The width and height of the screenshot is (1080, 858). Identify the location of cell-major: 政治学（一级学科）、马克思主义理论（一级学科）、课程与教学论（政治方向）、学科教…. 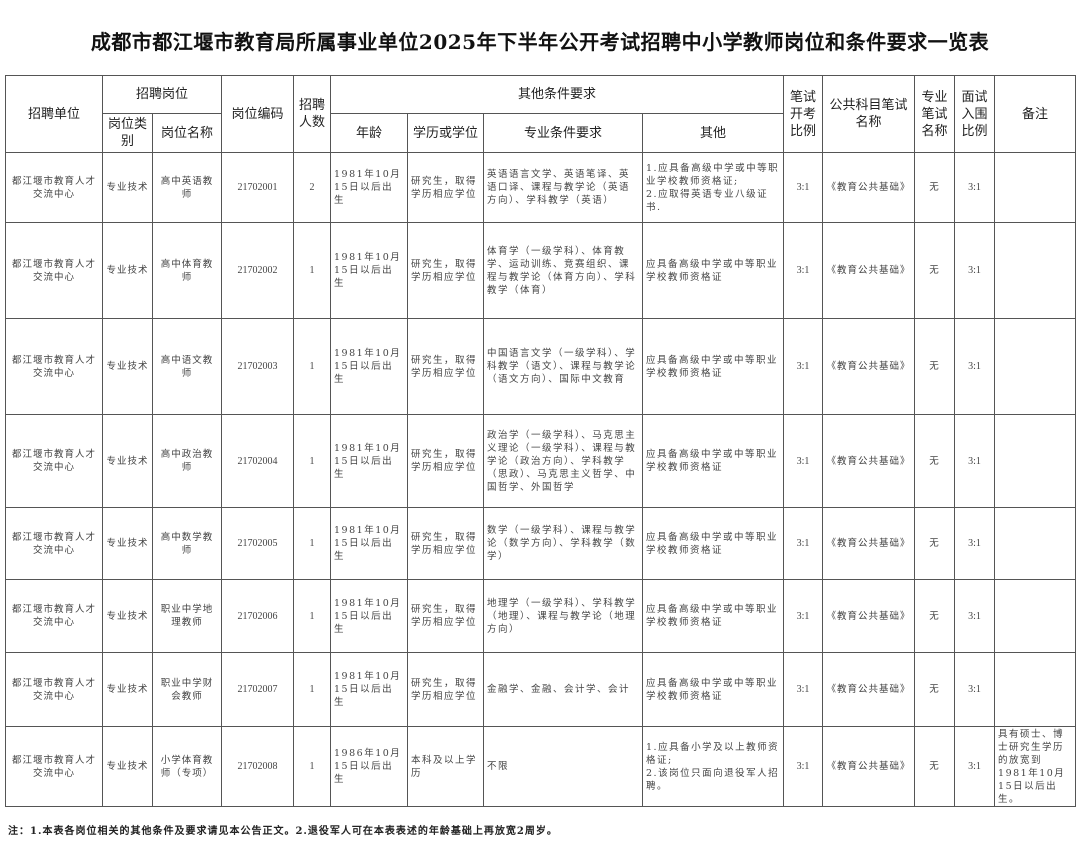
(563, 461).